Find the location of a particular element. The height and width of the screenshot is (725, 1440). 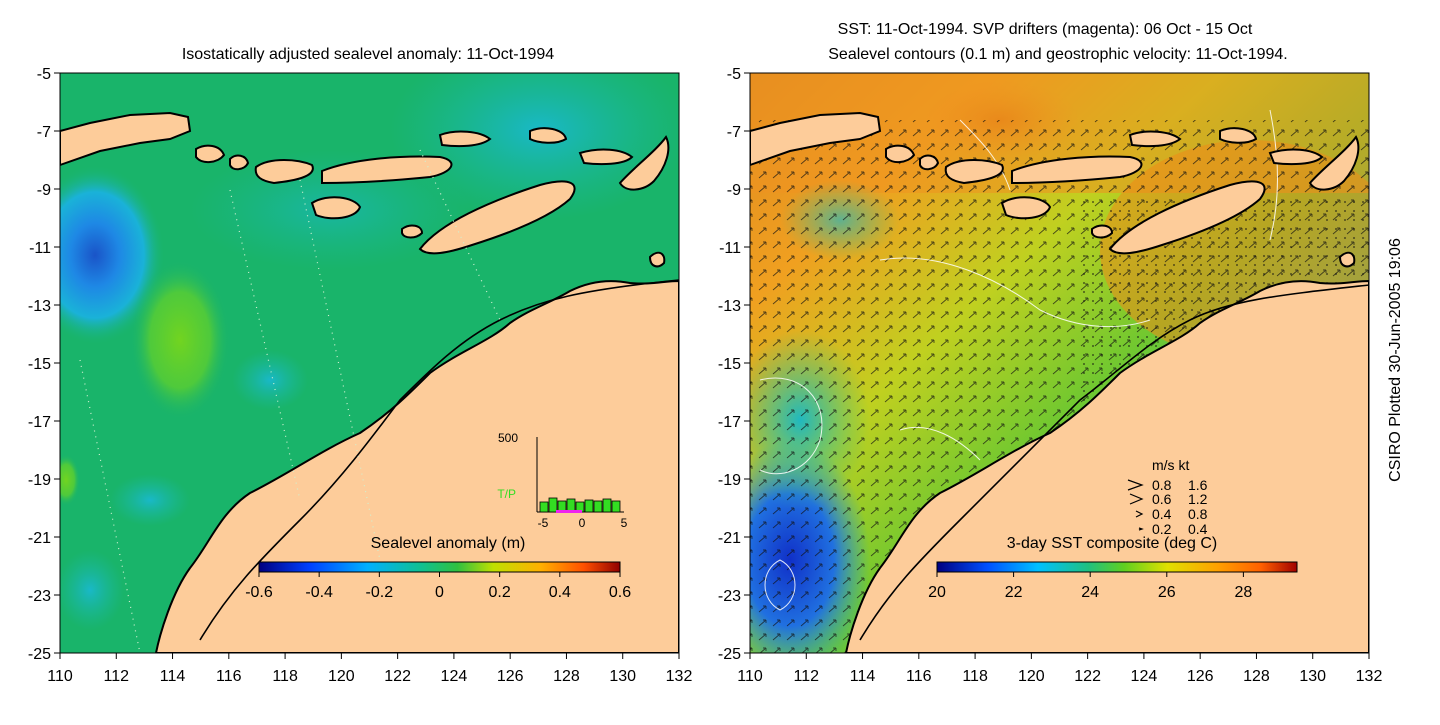

right-x-tick-label: 116 is located at coordinates (919, 676).